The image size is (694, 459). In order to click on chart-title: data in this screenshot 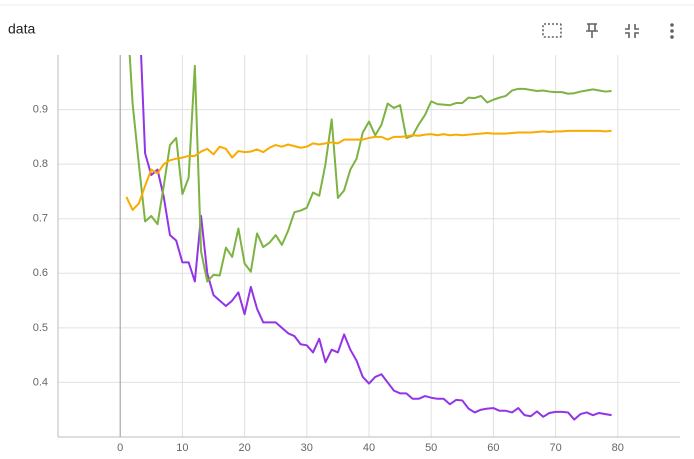, I will do `click(21, 29)`.